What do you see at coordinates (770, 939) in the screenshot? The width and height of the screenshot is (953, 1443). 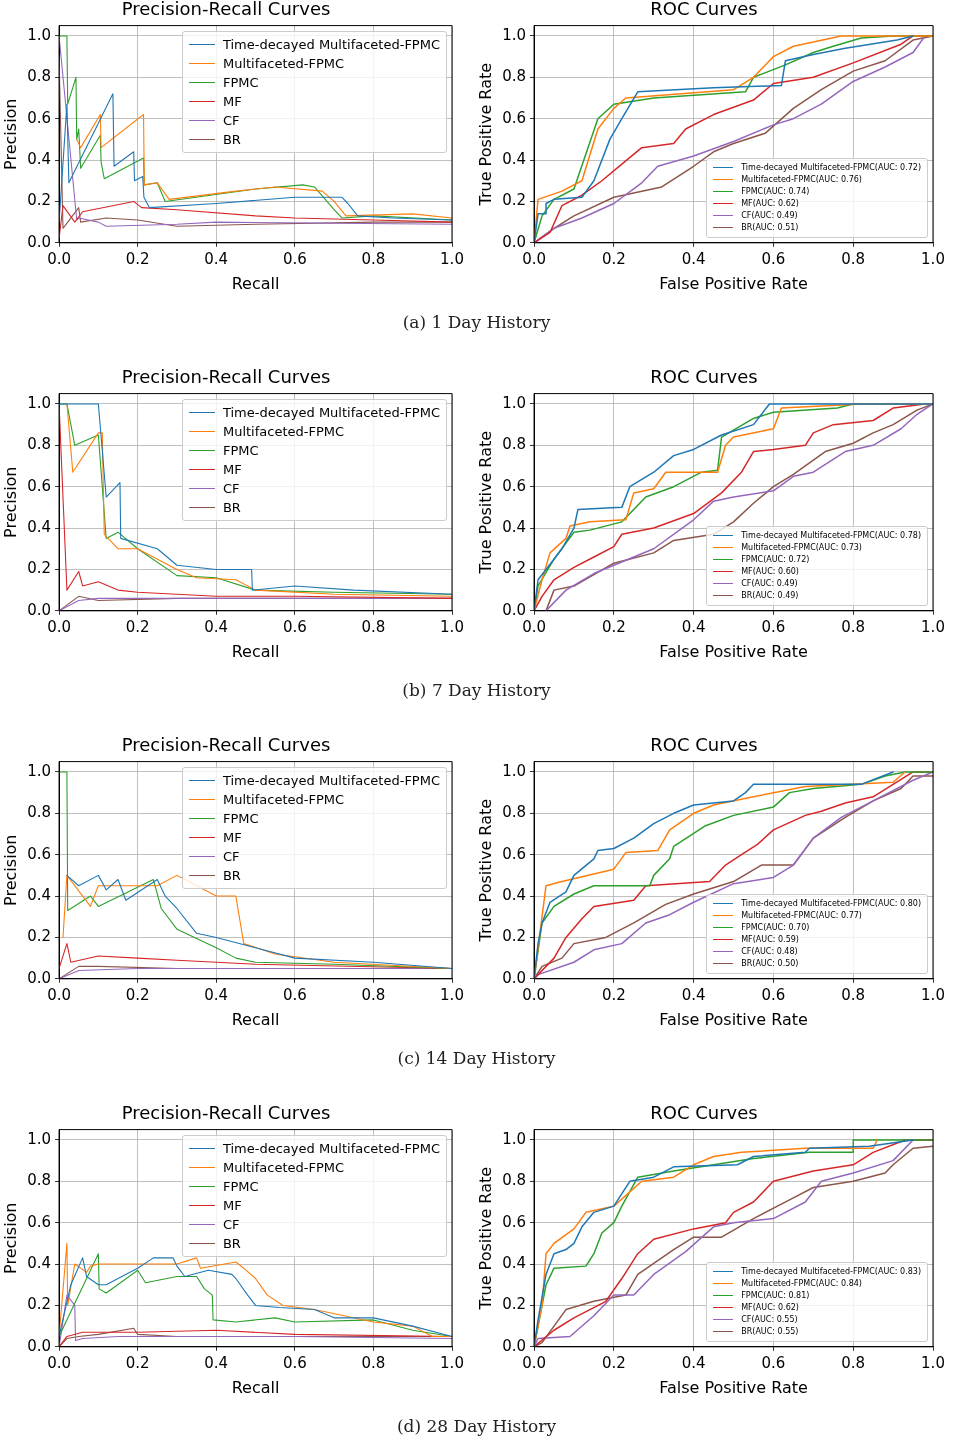 I see `legend-label: MF(AUC: 0.59)` at bounding box center [770, 939].